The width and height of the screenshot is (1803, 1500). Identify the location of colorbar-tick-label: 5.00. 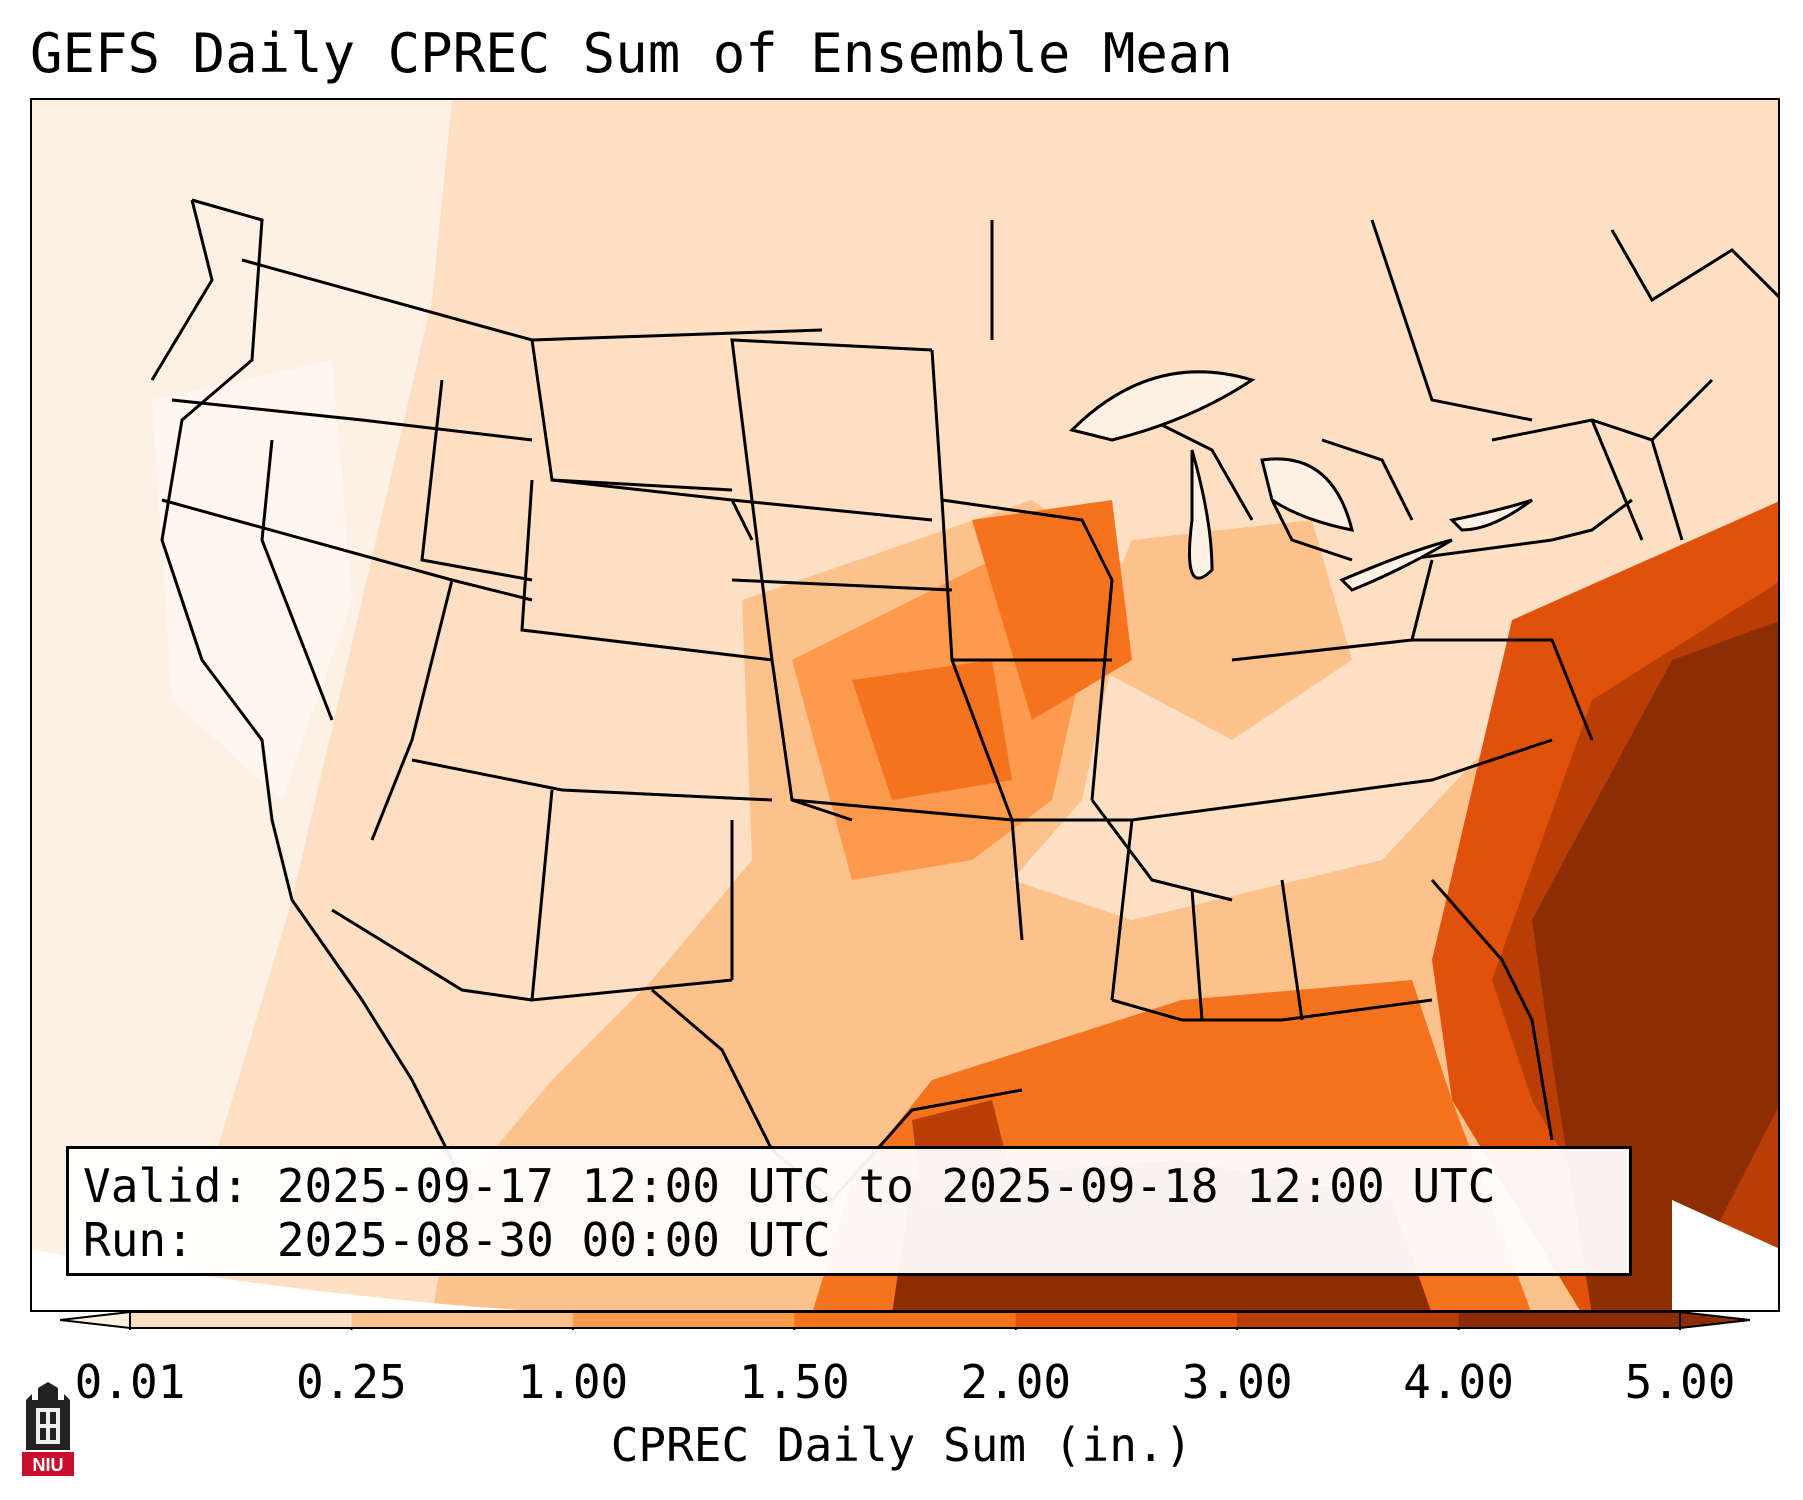
(1680, 1382).